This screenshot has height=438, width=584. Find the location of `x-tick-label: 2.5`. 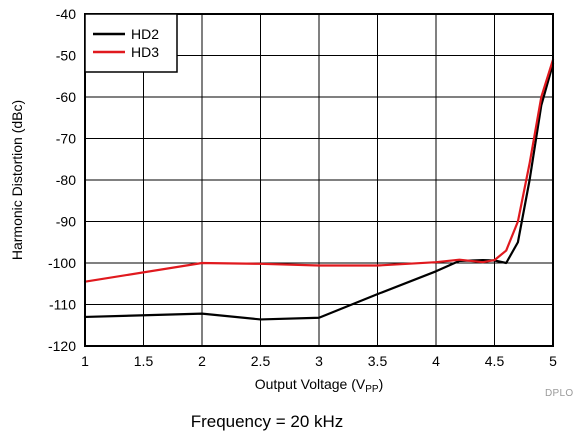

x-tick-label: 2.5 is located at coordinates (261, 361).